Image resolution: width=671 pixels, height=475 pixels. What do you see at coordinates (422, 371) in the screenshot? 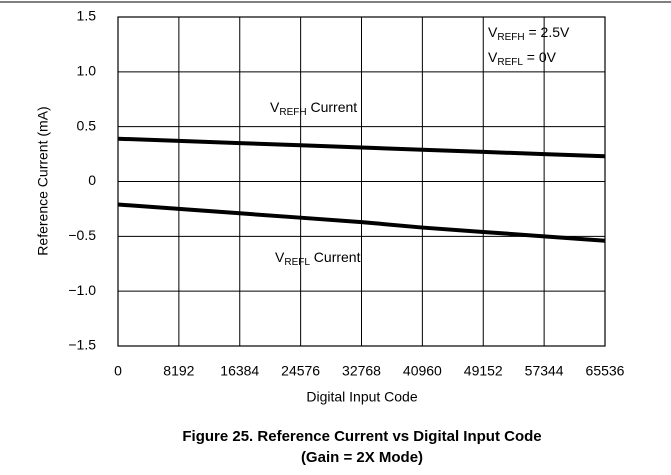
I see `x-tick-label: 40960` at bounding box center [422, 371].